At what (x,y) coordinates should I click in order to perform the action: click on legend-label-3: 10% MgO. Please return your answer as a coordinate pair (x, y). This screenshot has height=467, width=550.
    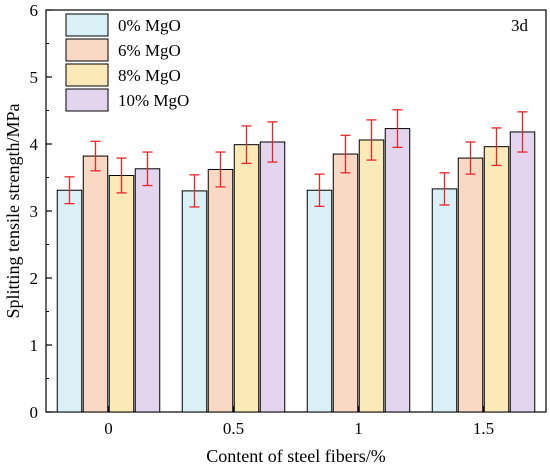
    Looking at the image, I should click on (153, 100).